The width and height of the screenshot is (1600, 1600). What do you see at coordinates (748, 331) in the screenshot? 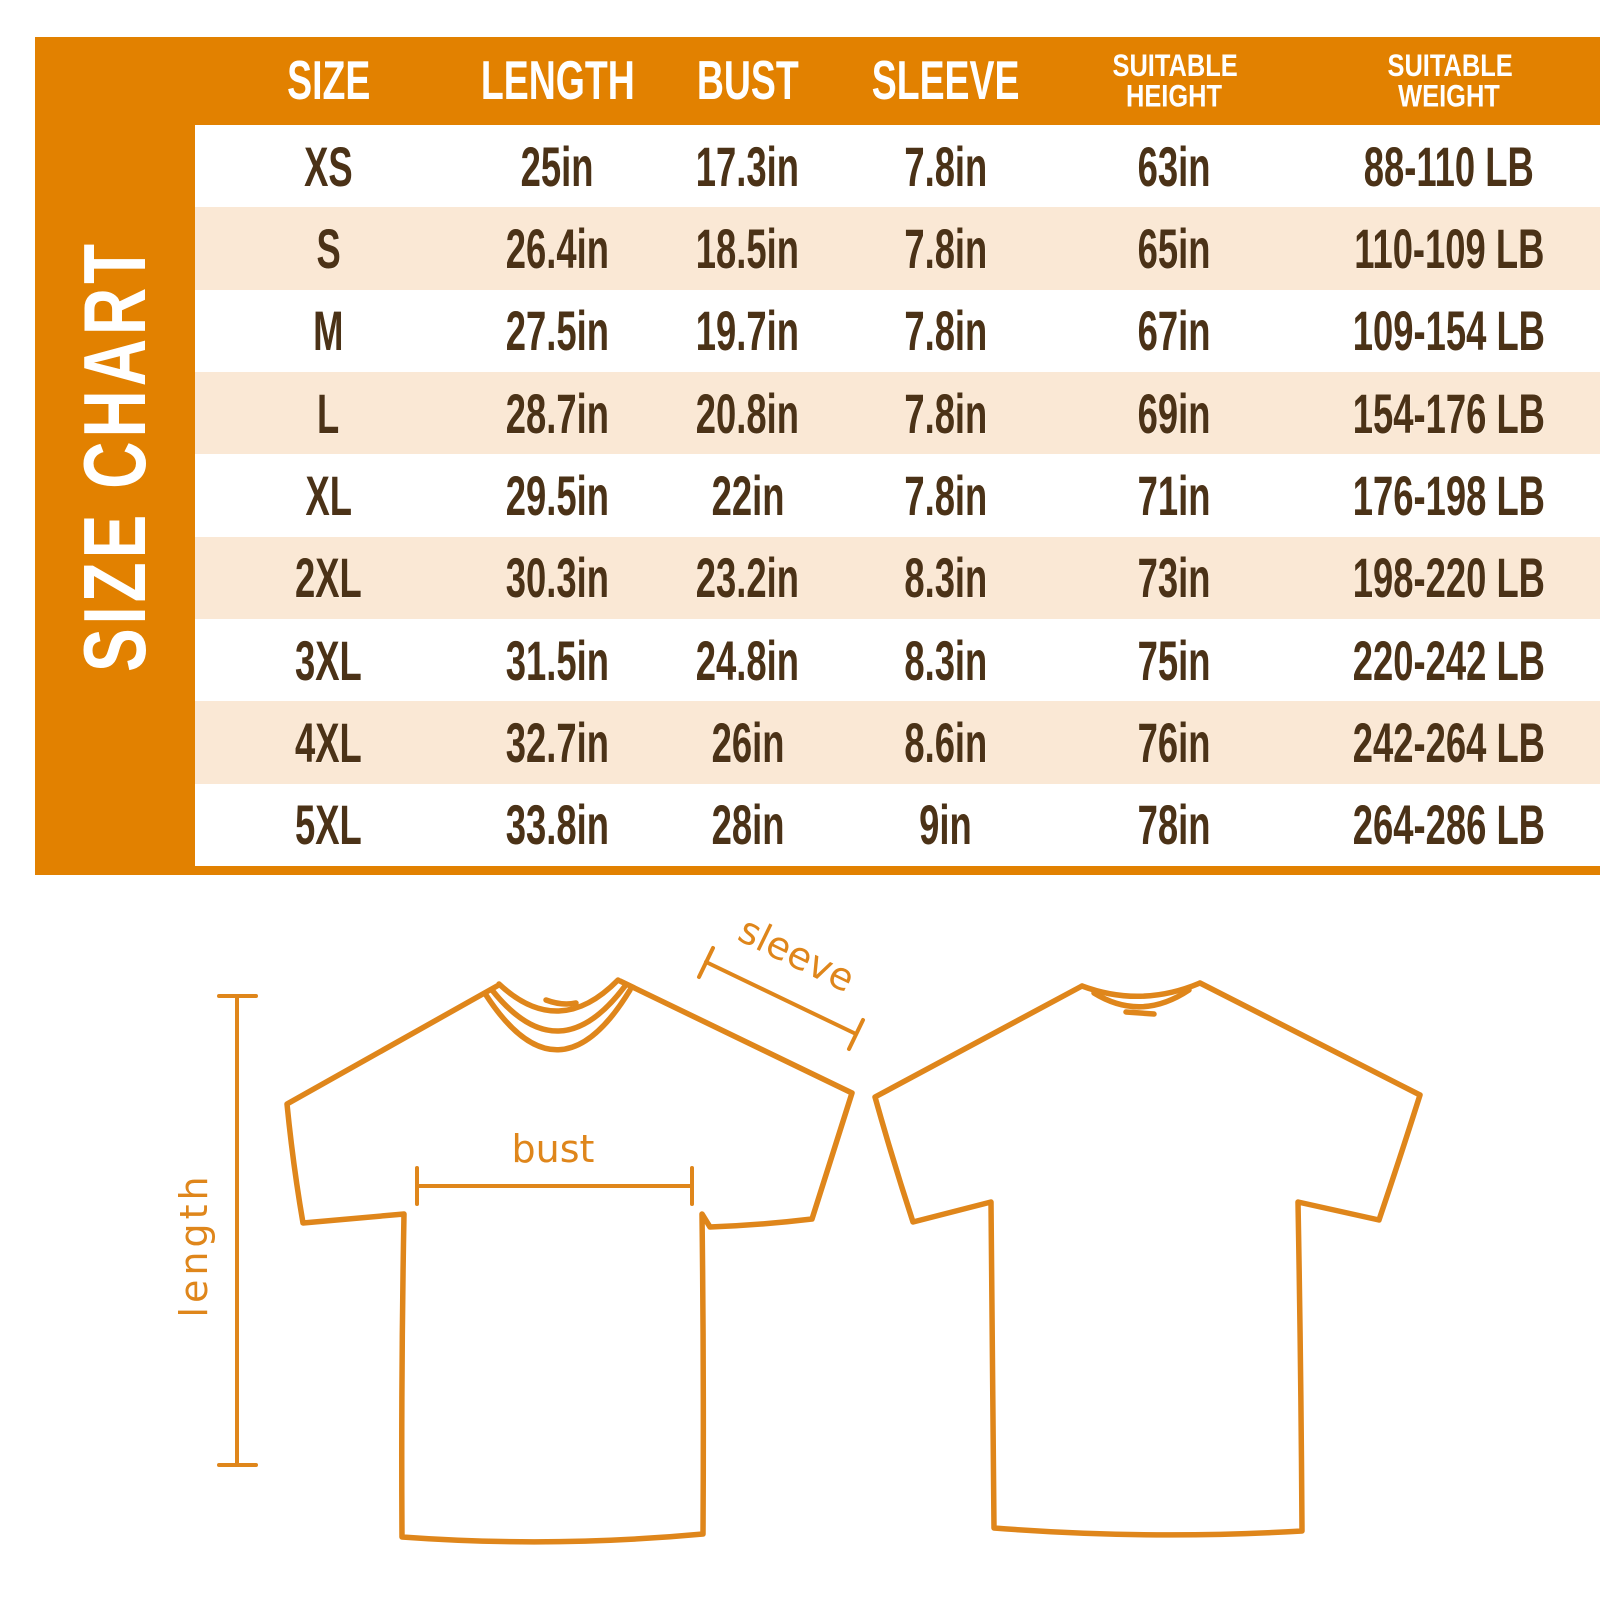
I see `cell-bust: 19.7in` at bounding box center [748, 331].